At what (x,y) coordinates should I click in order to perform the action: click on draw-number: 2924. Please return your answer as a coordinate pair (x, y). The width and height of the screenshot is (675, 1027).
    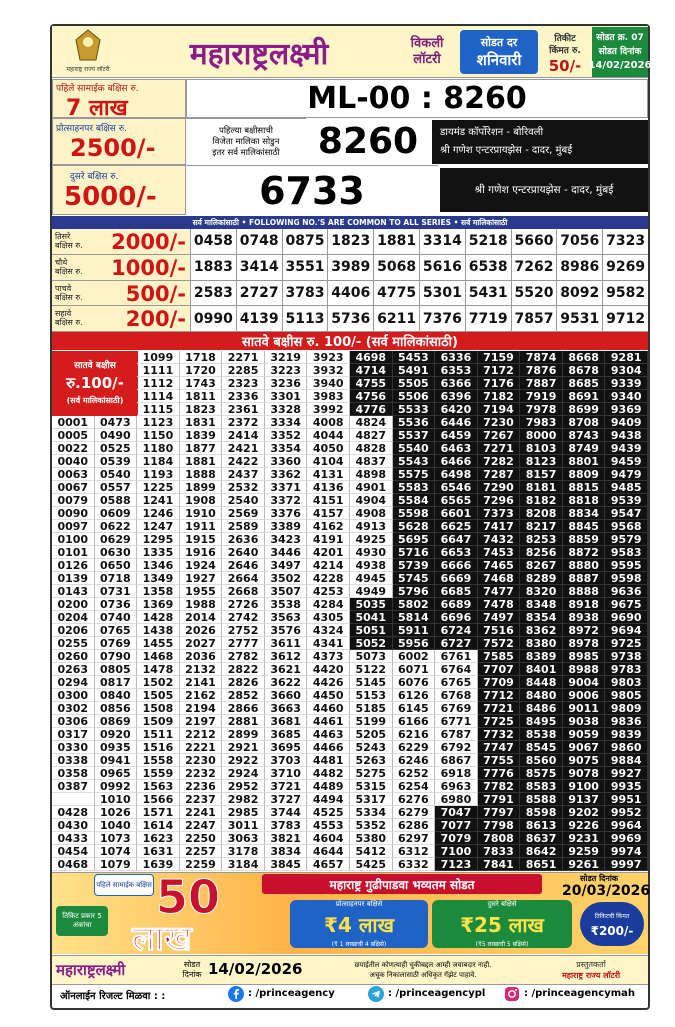
    Looking at the image, I should click on (243, 773).